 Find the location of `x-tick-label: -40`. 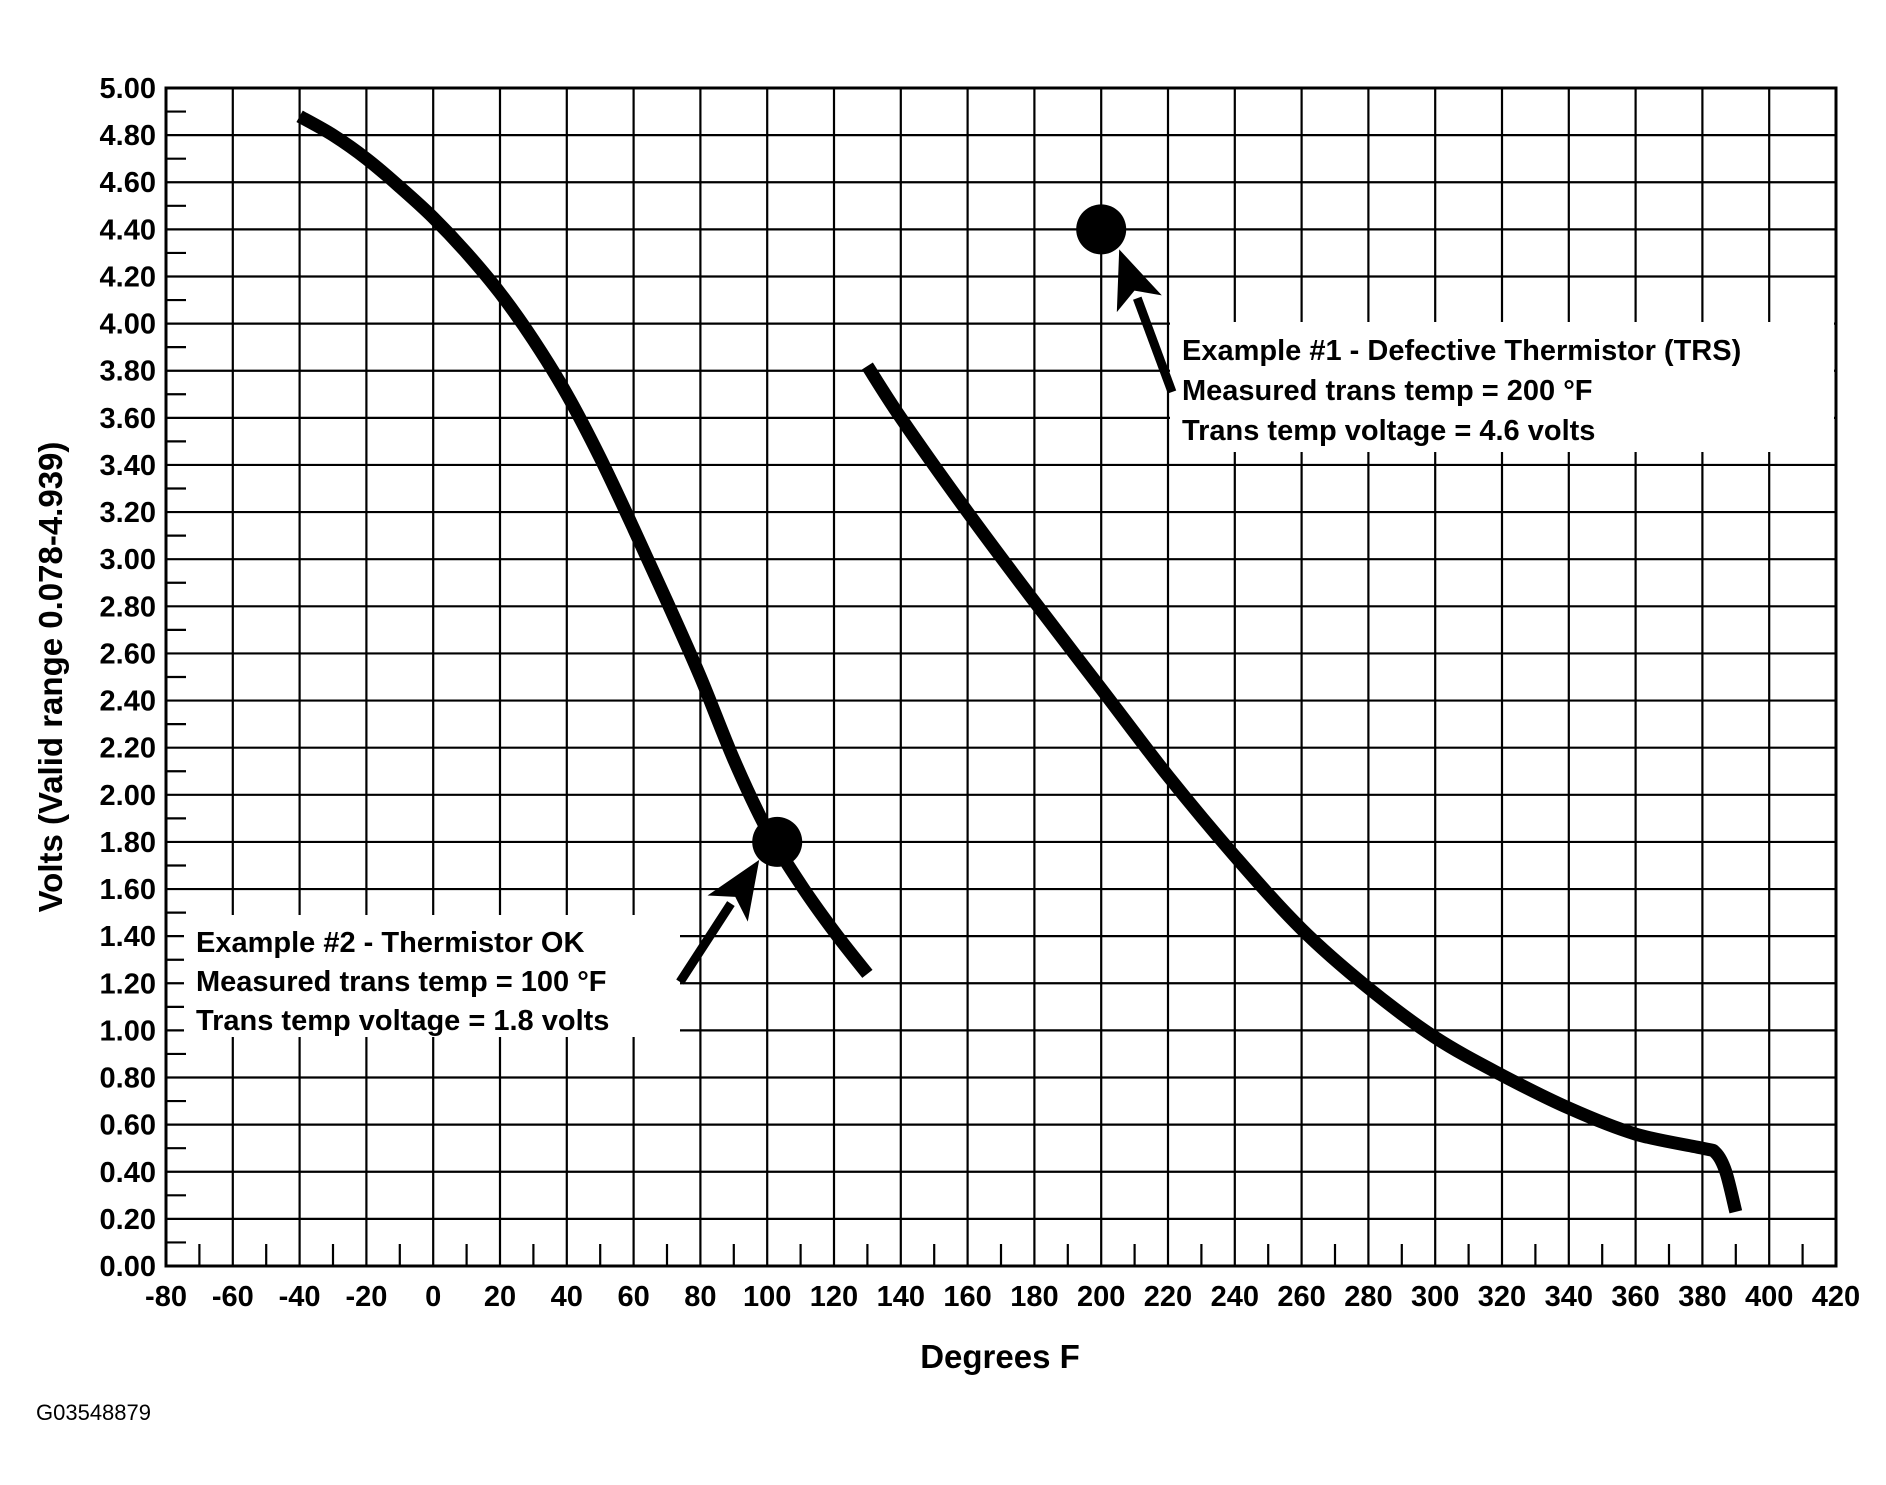

x-tick-label: -40 is located at coordinates (300, 1297).